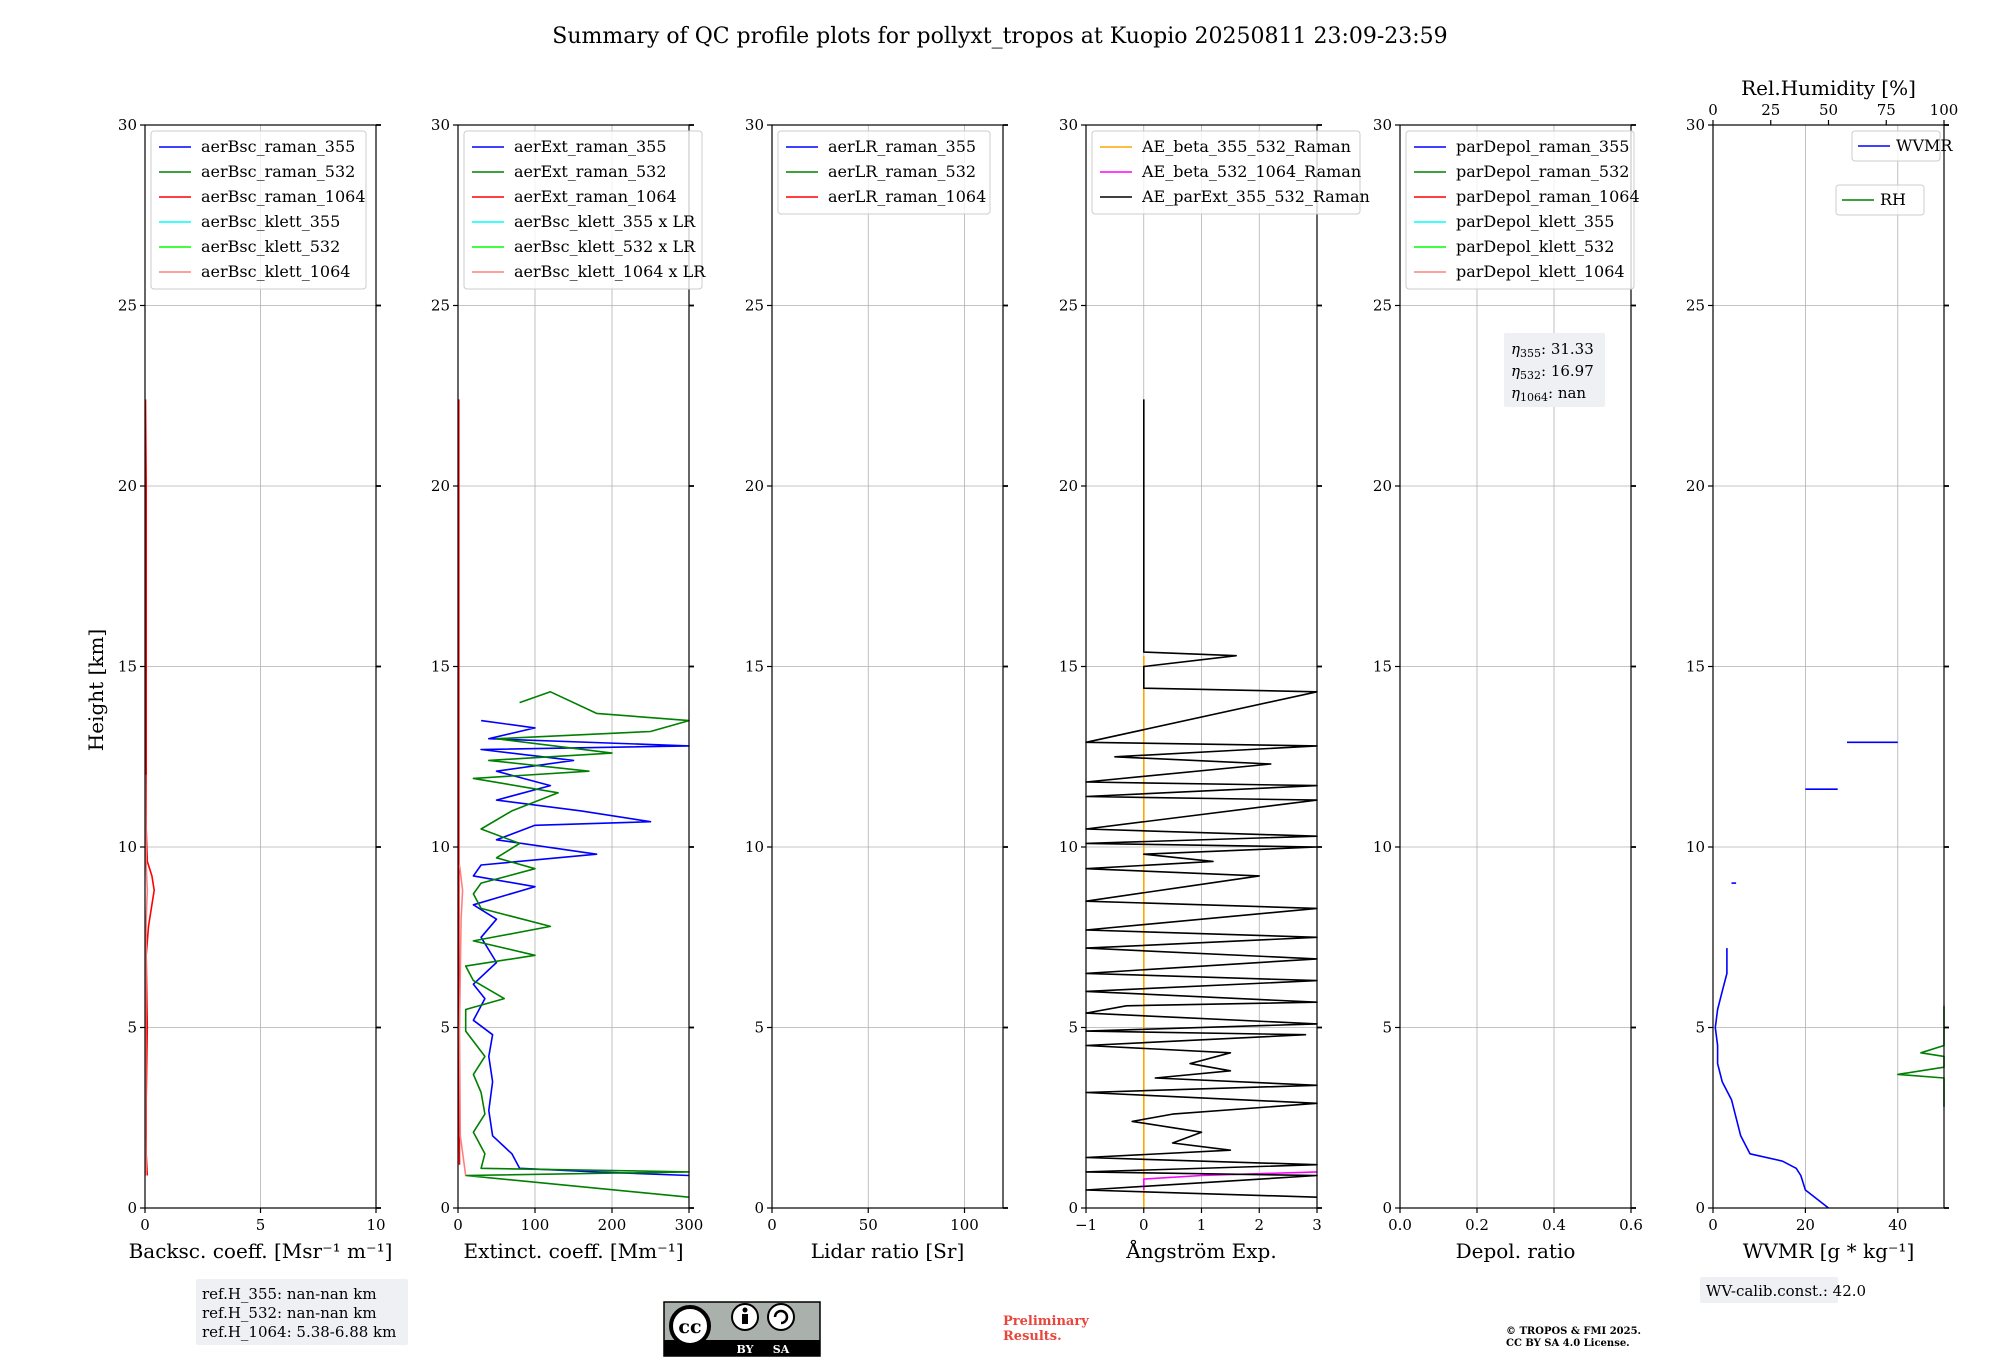 Image resolution: width=2000 pixels, height=1360 pixels. Describe the element at coordinates (1317, 1225) in the screenshot. I see `x-tick-label: 3` at that location.